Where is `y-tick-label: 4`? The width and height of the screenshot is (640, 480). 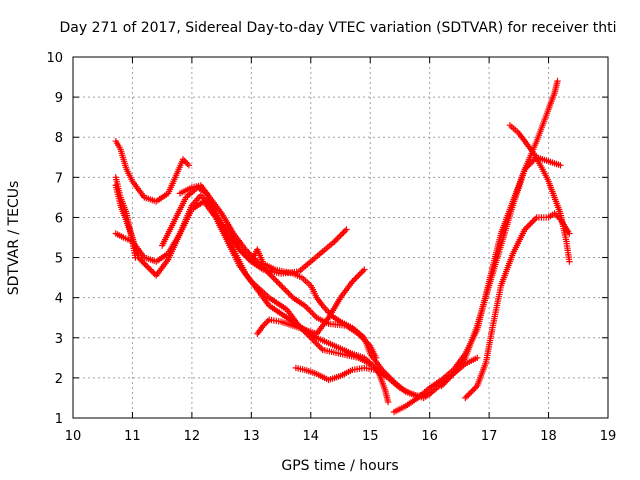 y-tick-label: 4 is located at coordinates (59, 299).